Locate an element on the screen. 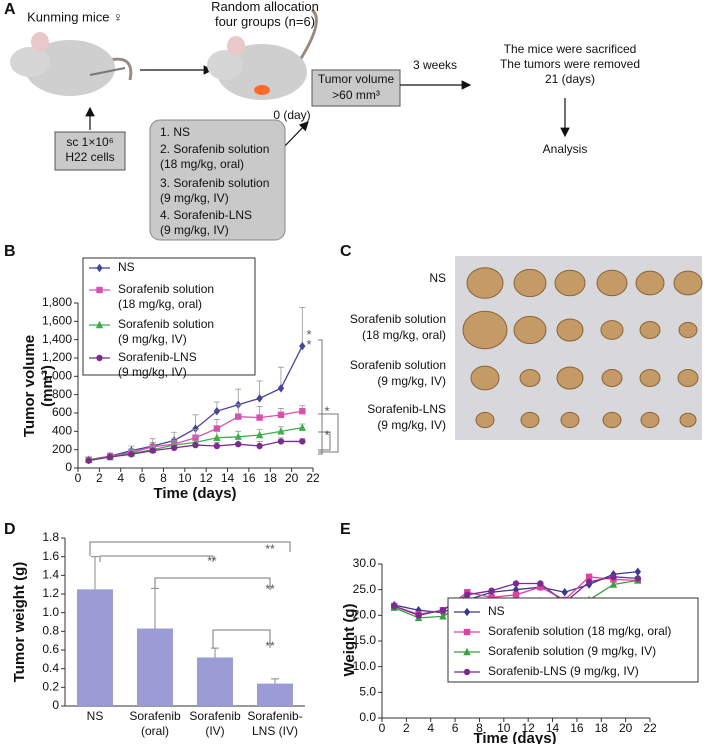  legend-label: Sorafenib solution (18 mg/kg, oral) is located at coordinates (579, 631).